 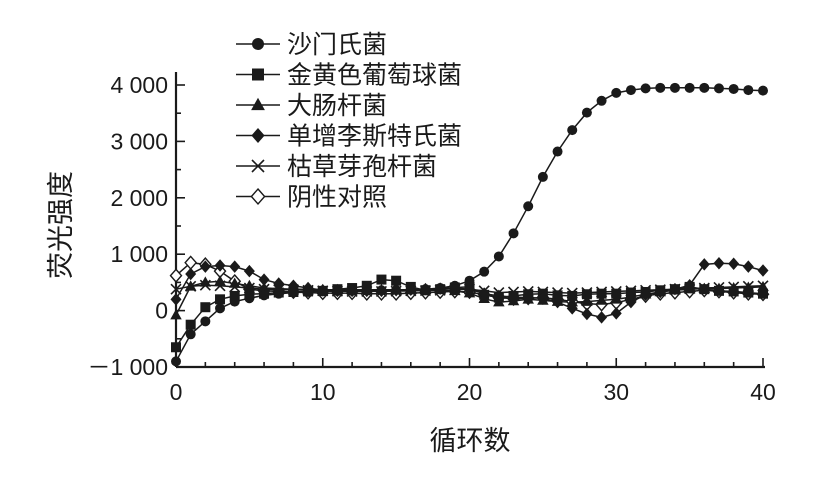 What do you see at coordinates (61, 225) in the screenshot?
I see `y-axis-title: 荧光强度` at bounding box center [61, 225].